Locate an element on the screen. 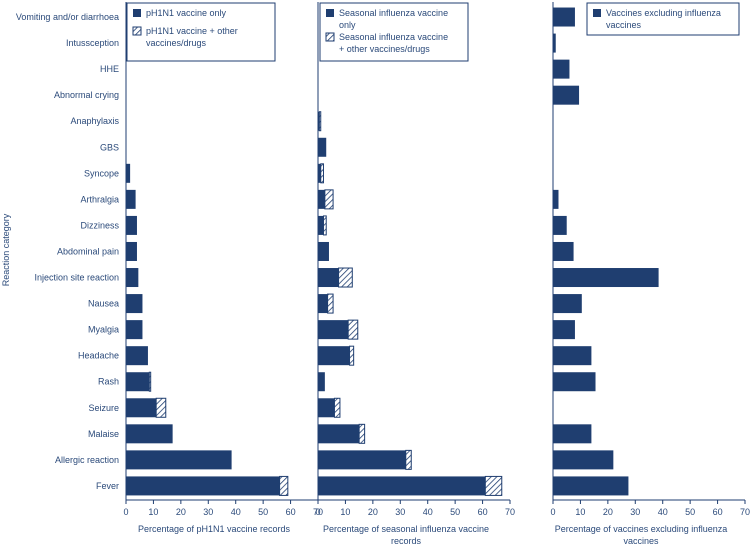 The width and height of the screenshot is (753, 546). legend-label: pH1N1 vaccine only is located at coordinates (186, 13).